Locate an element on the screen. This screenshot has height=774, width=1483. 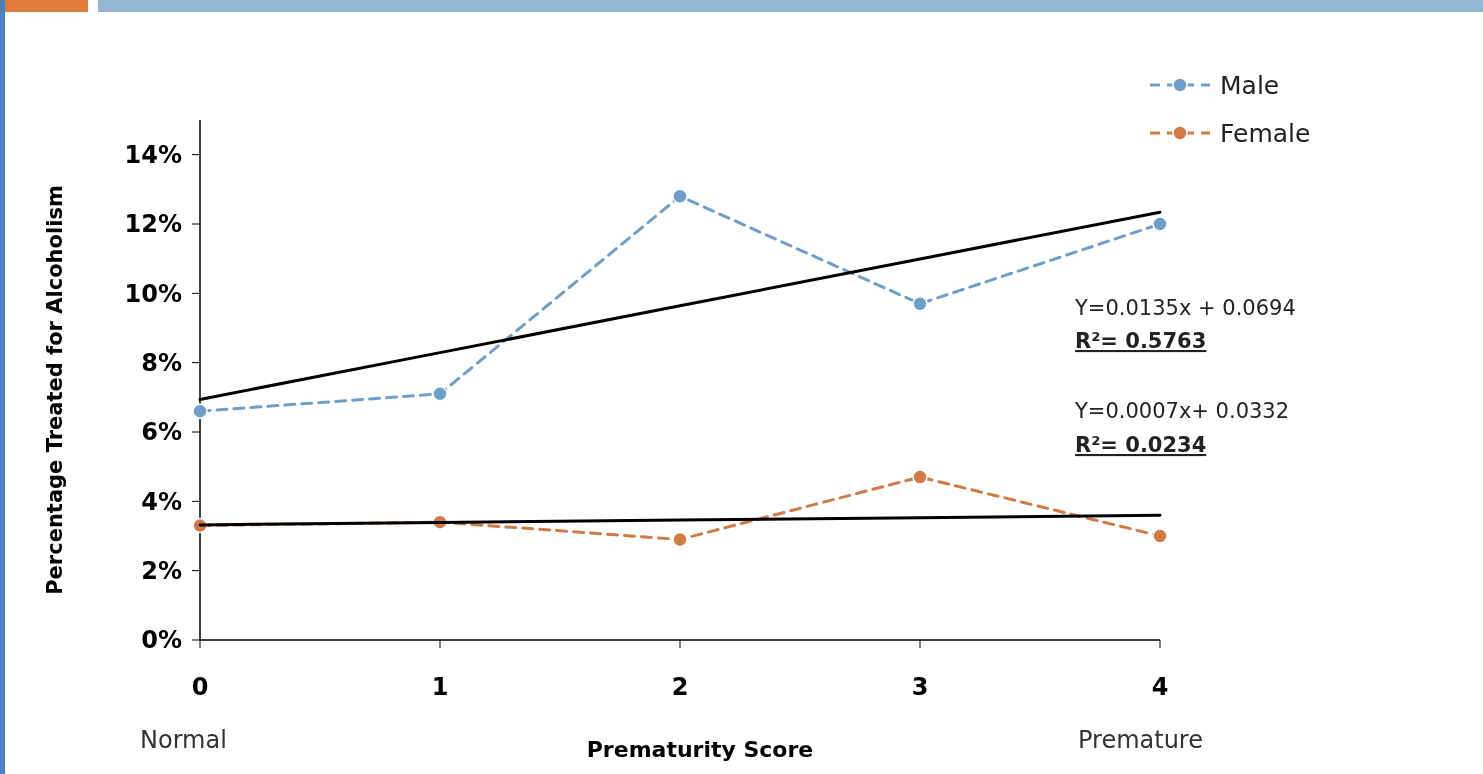
y-axis-title: Percentage Treated for Alcoholism is located at coordinates (55, 390).